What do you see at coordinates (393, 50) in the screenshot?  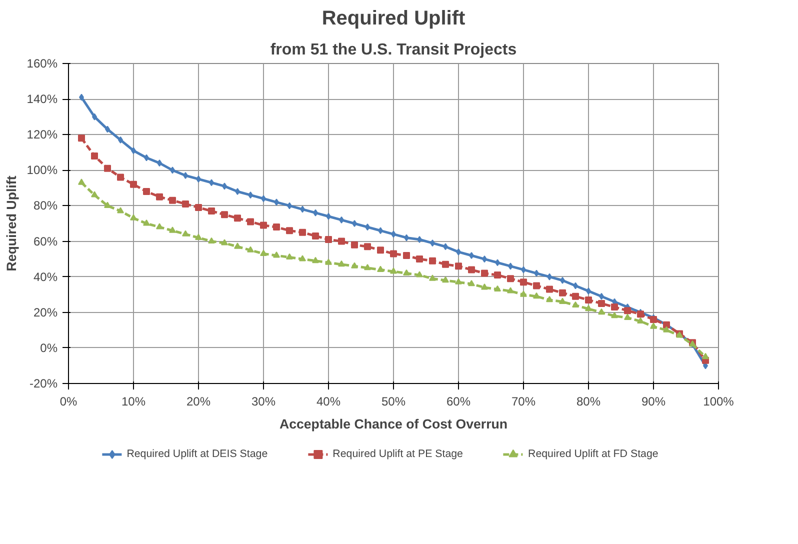 I see `chart-subtitle: from 51 the U.S. Transit Projects` at bounding box center [393, 50].